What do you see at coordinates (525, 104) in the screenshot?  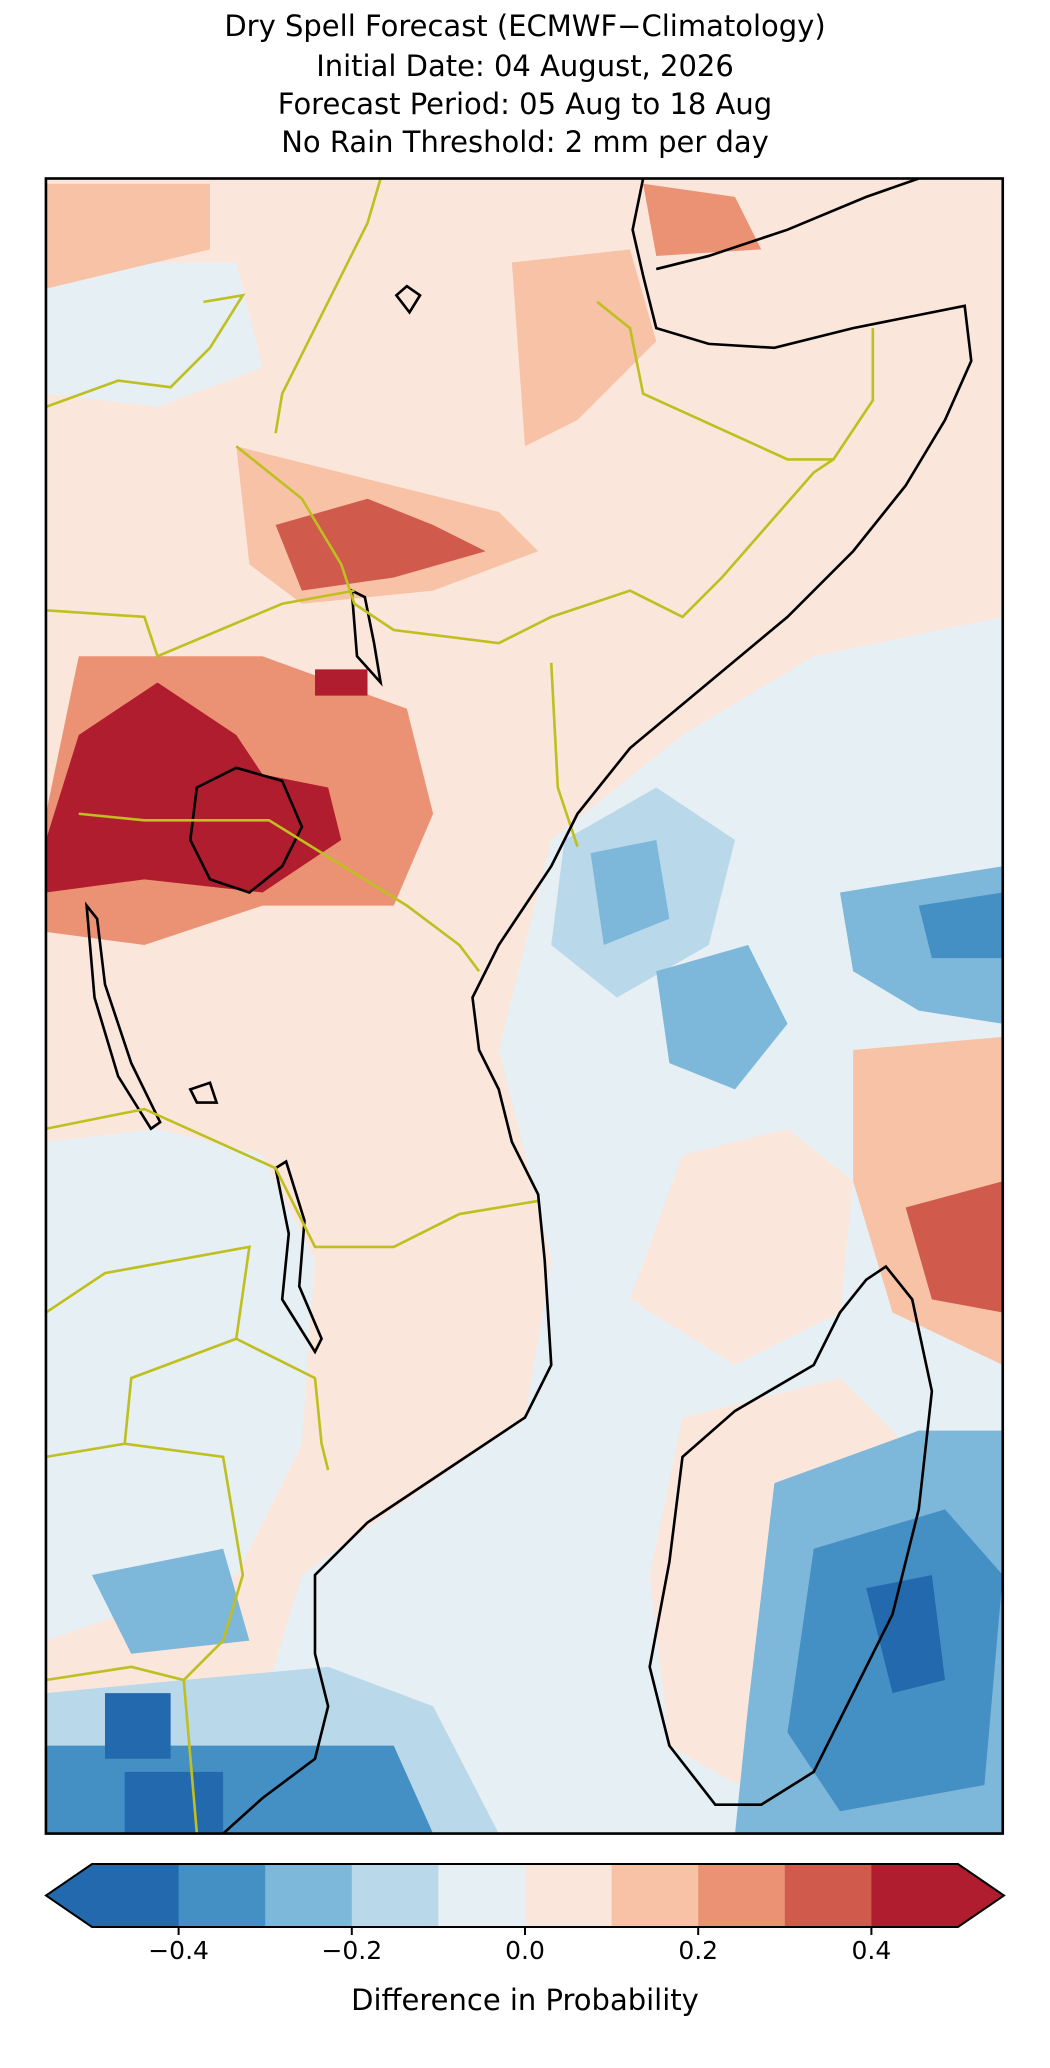 I see `title-line: Forecast Period: 05 Aug to 18 Aug` at bounding box center [525, 104].